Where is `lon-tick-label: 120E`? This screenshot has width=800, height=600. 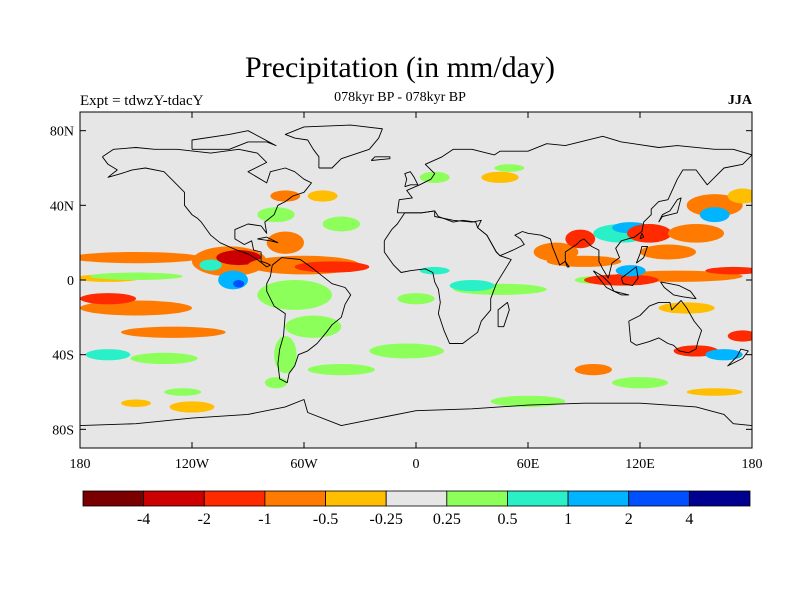
lon-tick-label: 120E is located at coordinates (640, 464).